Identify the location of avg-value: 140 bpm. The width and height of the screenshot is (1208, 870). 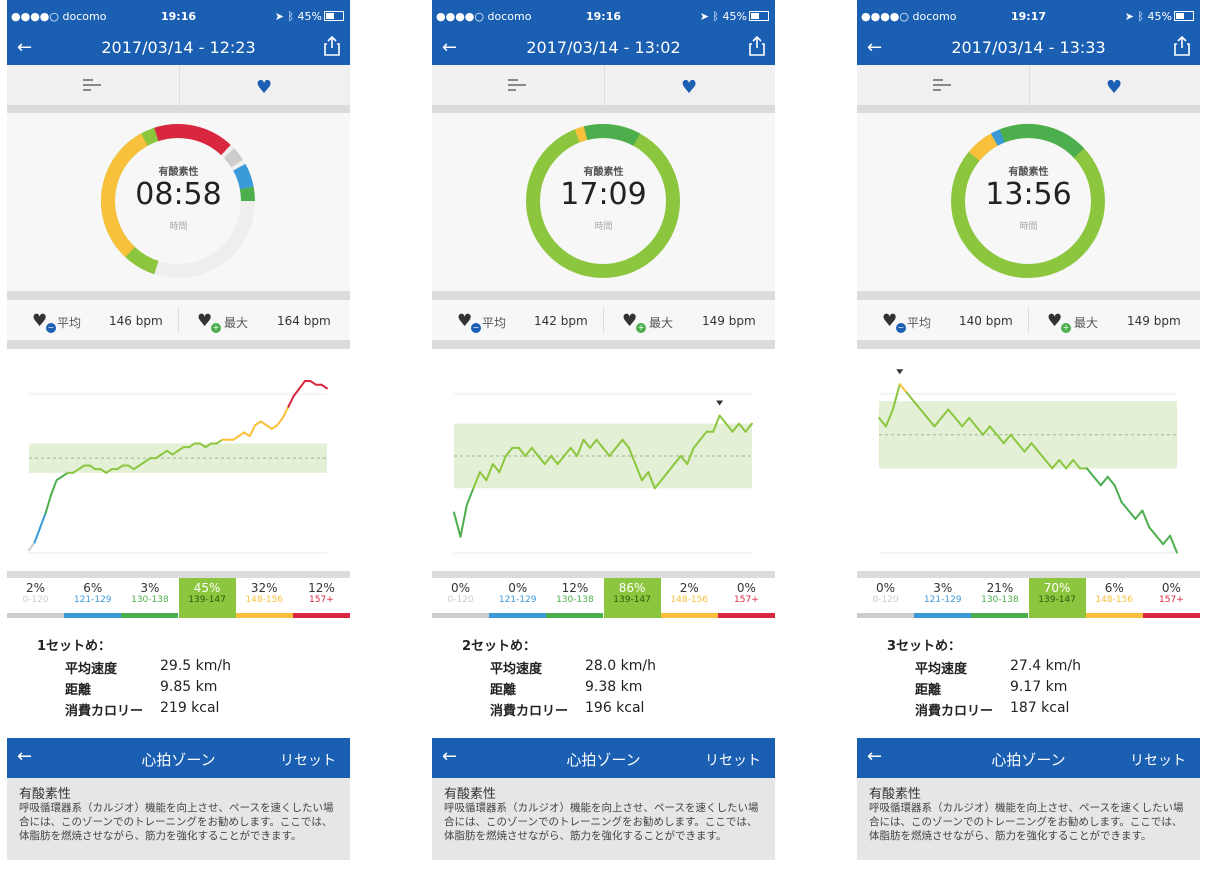
(986, 321).